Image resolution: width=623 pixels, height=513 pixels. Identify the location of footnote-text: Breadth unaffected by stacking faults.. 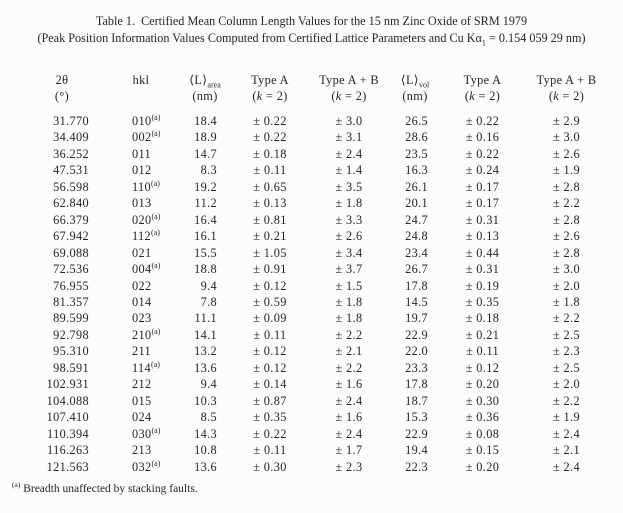
(110, 488).